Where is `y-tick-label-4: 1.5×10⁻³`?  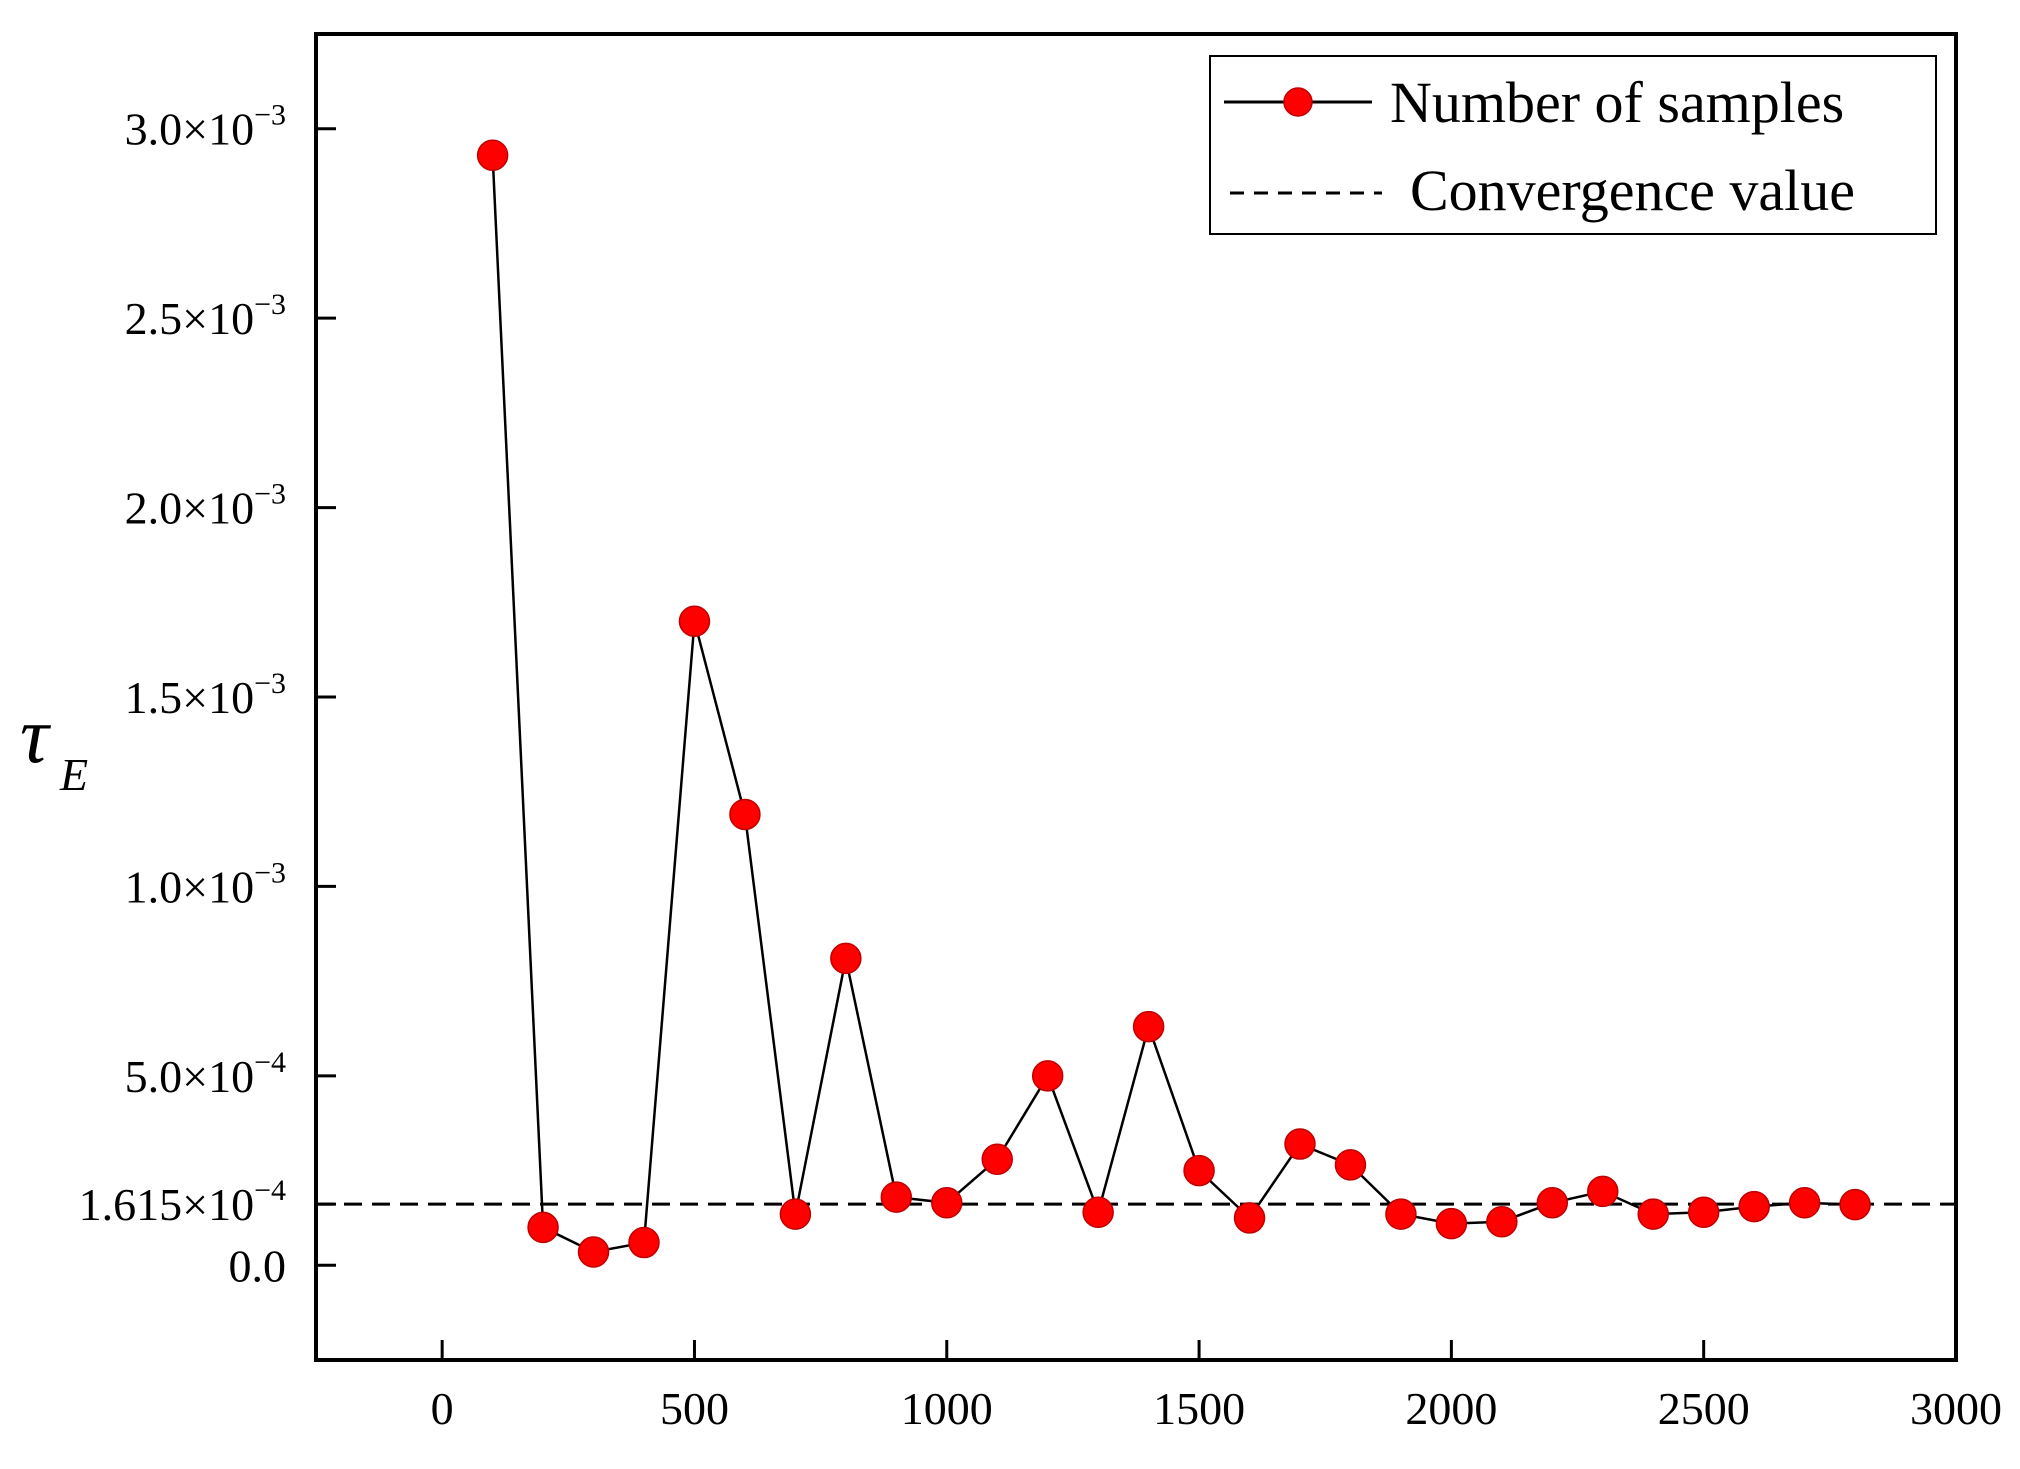 y-tick-label-4: 1.5×10⁻³ is located at coordinates (205, 695).